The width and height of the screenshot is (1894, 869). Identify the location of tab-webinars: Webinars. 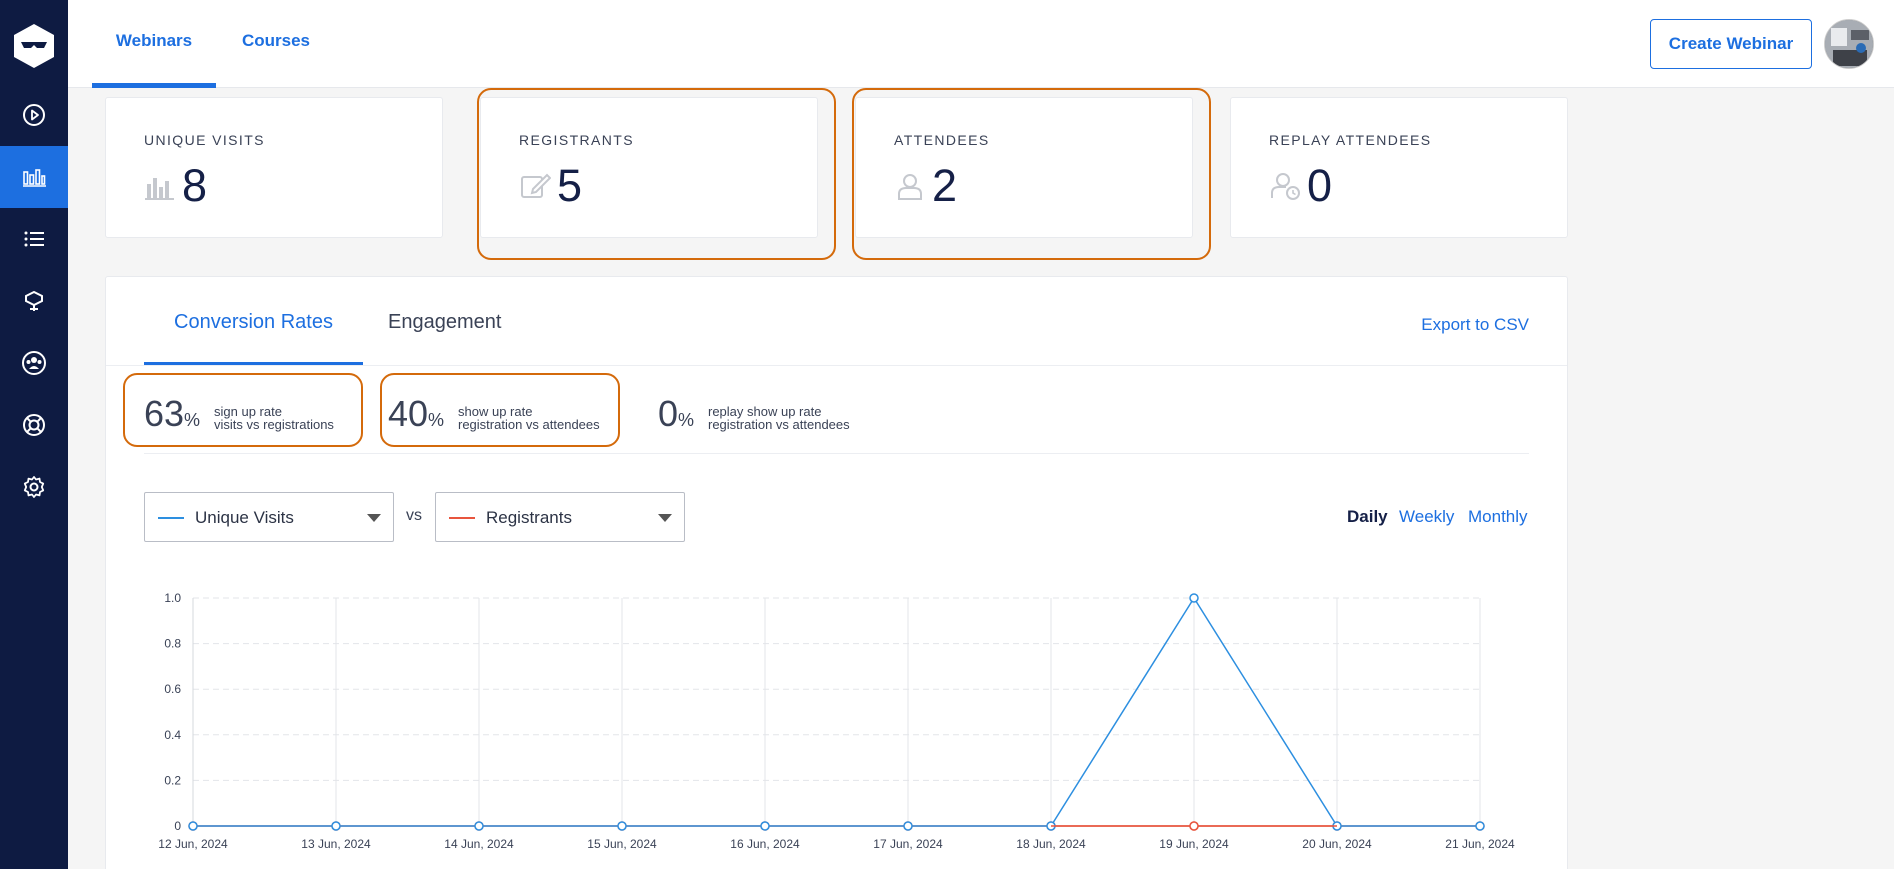
(154, 44).